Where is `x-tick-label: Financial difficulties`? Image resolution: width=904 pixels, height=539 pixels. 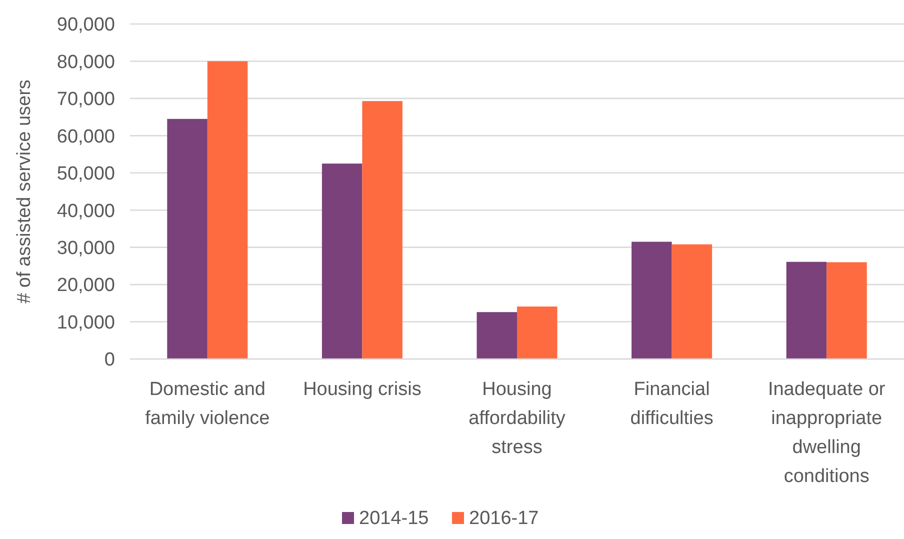
x-tick-label: Financial difficulties is located at coordinates (672, 404).